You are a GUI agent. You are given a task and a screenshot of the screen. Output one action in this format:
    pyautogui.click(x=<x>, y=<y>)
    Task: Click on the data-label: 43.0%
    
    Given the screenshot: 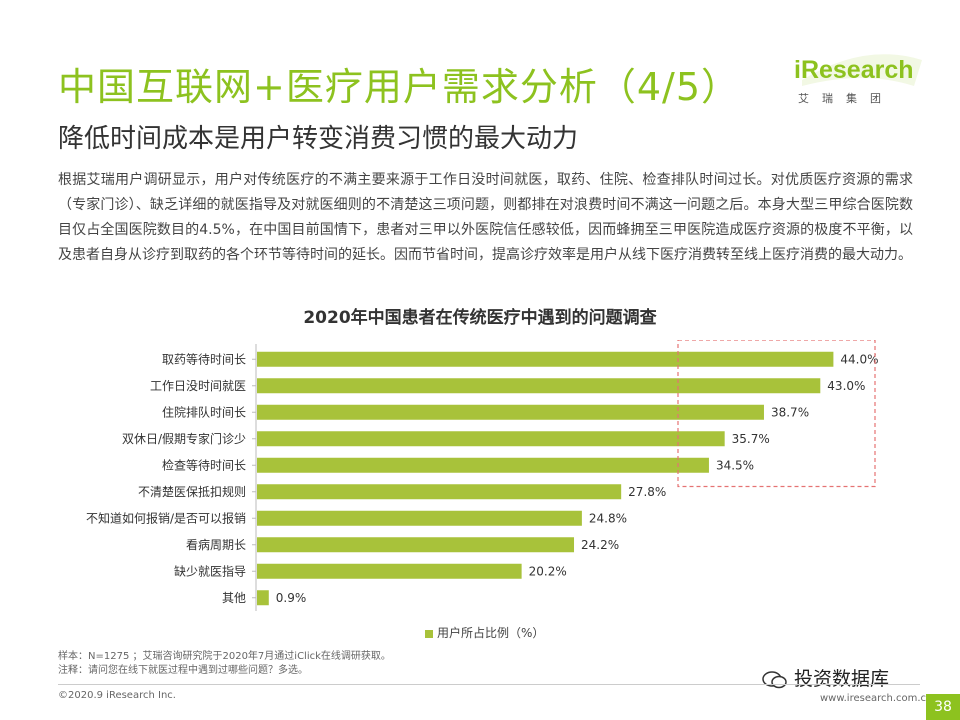 What is the action you would take?
    pyautogui.click(x=846, y=386)
    